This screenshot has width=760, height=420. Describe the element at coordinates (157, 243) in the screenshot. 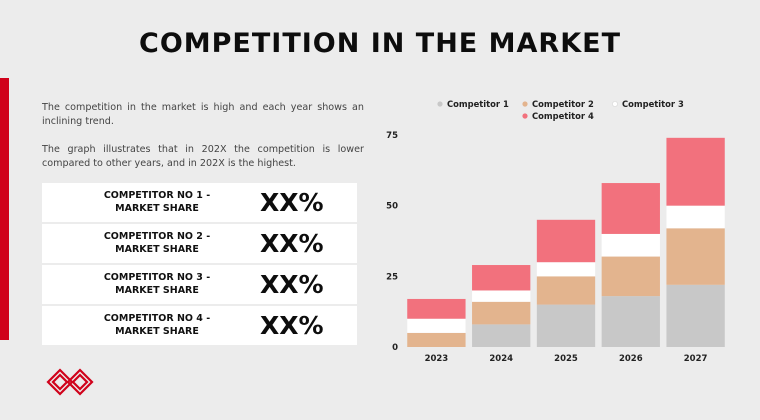

I see `market-share-label: COMPETITOR NO 2 - MARKET SHARE` at that location.